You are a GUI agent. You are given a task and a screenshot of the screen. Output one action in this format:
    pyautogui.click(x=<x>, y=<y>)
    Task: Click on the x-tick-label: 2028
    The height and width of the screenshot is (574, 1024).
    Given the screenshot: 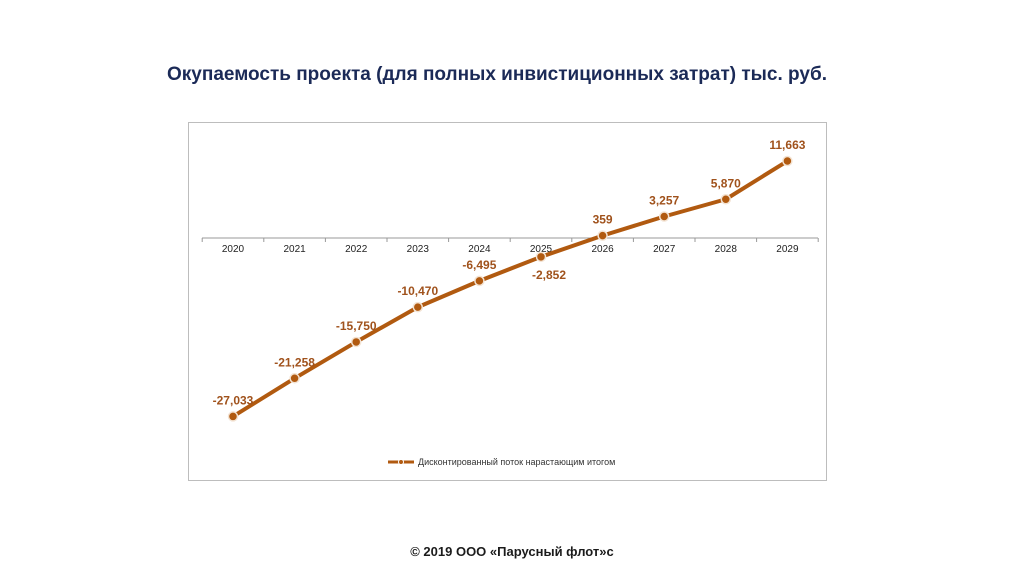 What is the action you would take?
    pyautogui.click(x=726, y=249)
    